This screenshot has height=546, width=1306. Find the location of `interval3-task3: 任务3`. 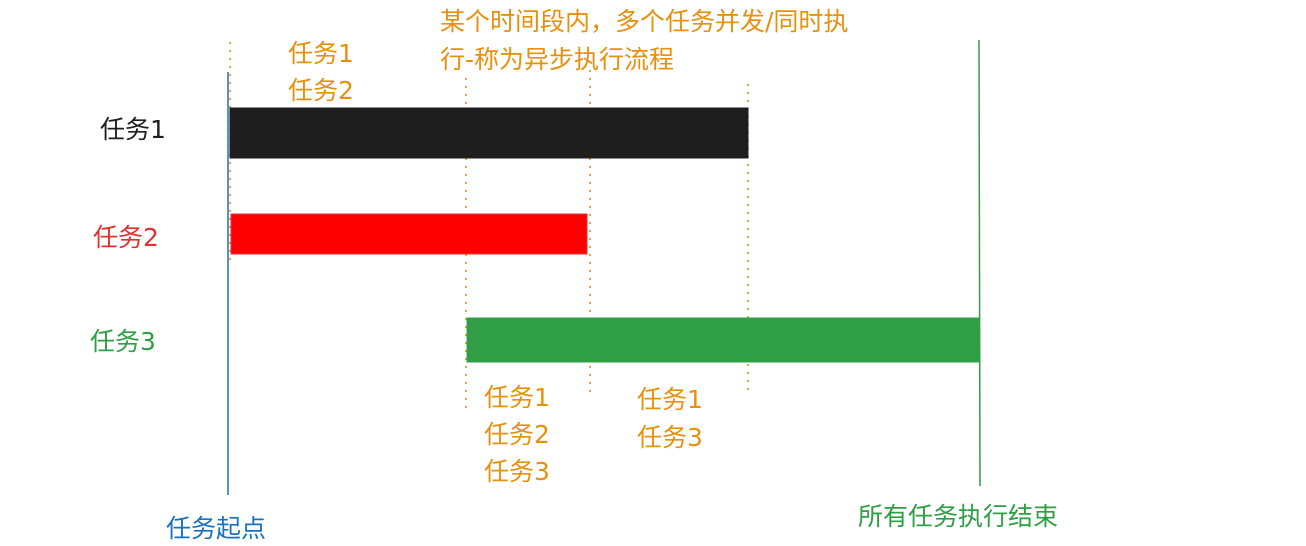

interval3-task3: 任务3 is located at coordinates (670, 437).